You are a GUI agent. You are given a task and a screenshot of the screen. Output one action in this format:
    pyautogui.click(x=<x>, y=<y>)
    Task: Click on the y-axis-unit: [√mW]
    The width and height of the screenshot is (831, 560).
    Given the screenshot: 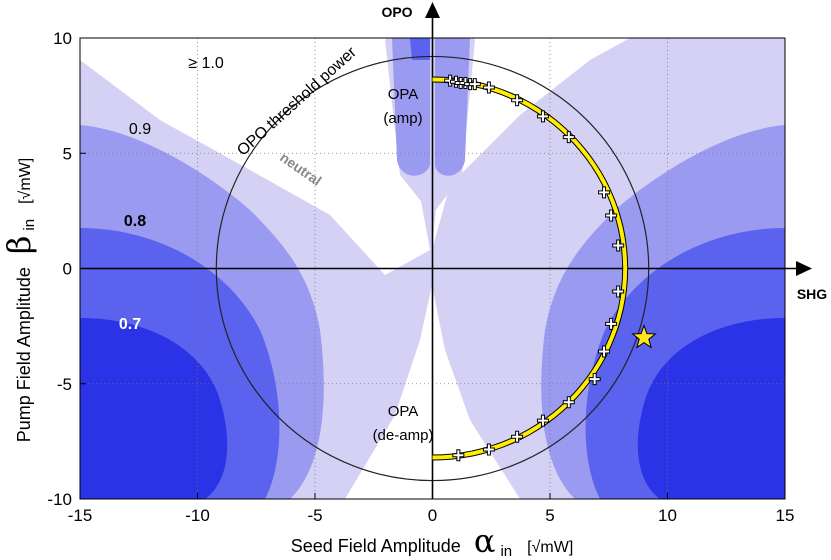 What is the action you would take?
    pyautogui.click(x=25, y=181)
    